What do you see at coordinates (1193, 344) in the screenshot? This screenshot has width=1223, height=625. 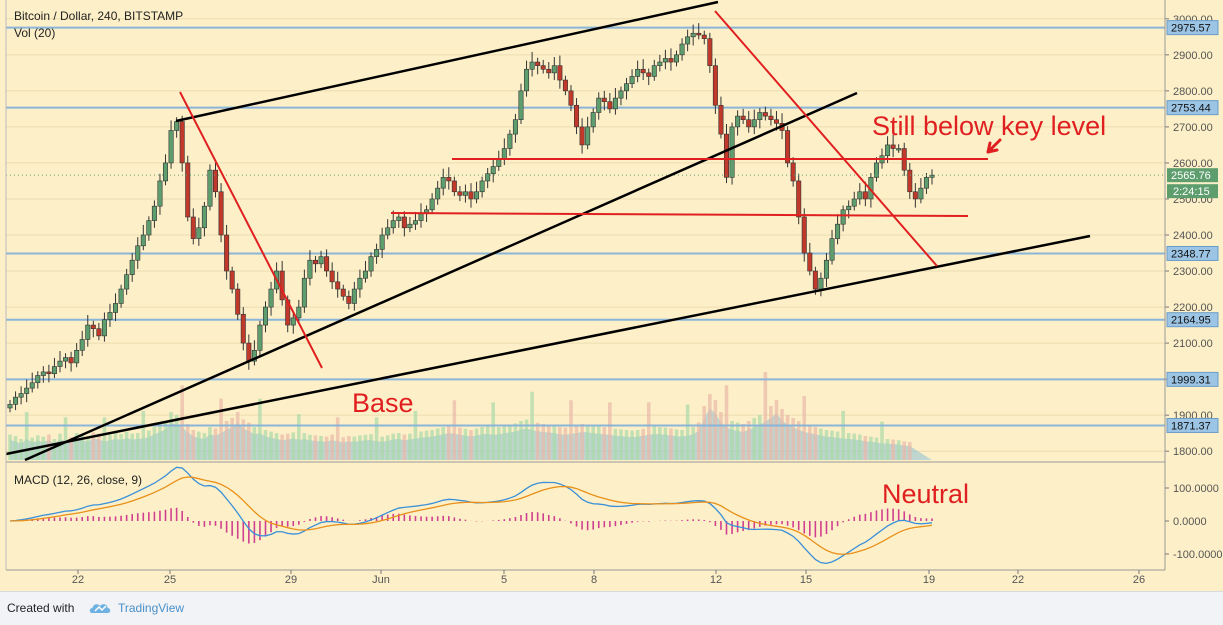 I see `price-tick-label: 2100.00` at bounding box center [1193, 344].